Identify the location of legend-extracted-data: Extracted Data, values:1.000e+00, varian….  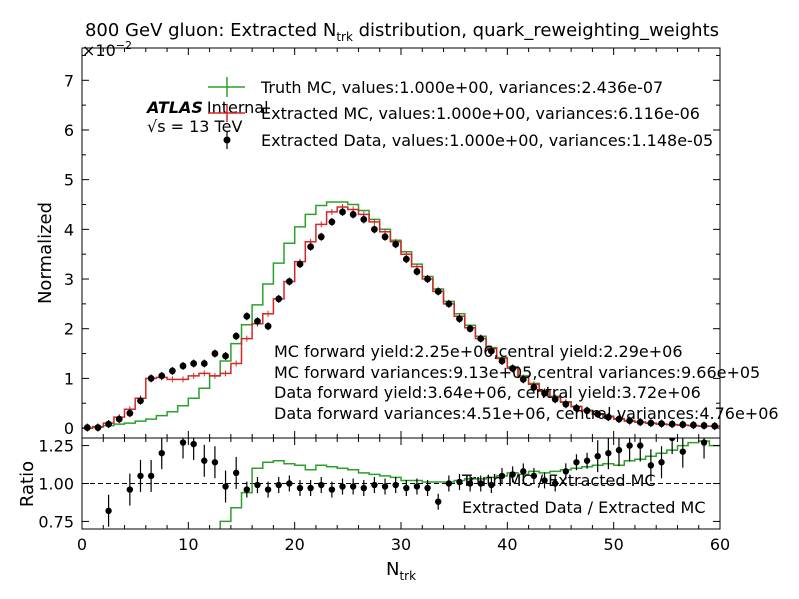
(468, 140).